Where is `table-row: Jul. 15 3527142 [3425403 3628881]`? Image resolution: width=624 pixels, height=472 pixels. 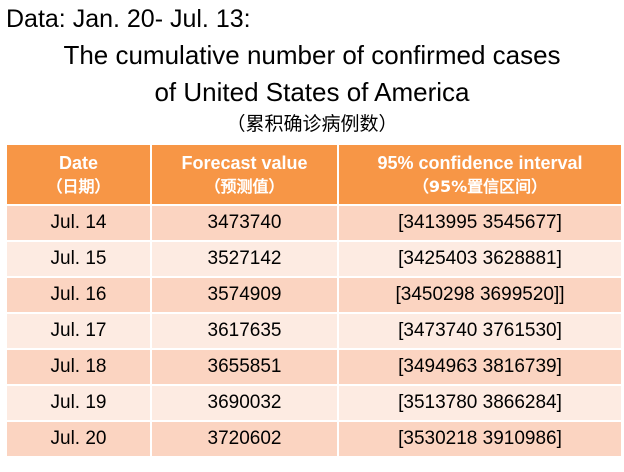
table-row: Jul. 15 3527142 [3425403 3628881] is located at coordinates (314, 259).